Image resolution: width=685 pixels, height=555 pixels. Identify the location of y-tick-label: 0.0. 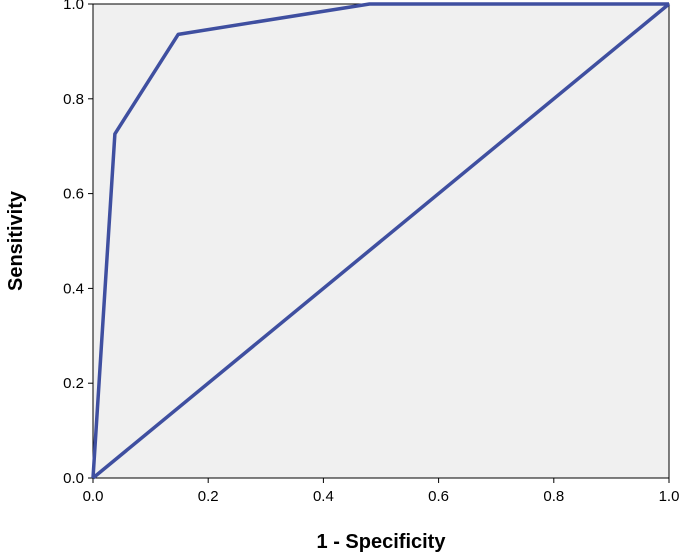
(73, 478).